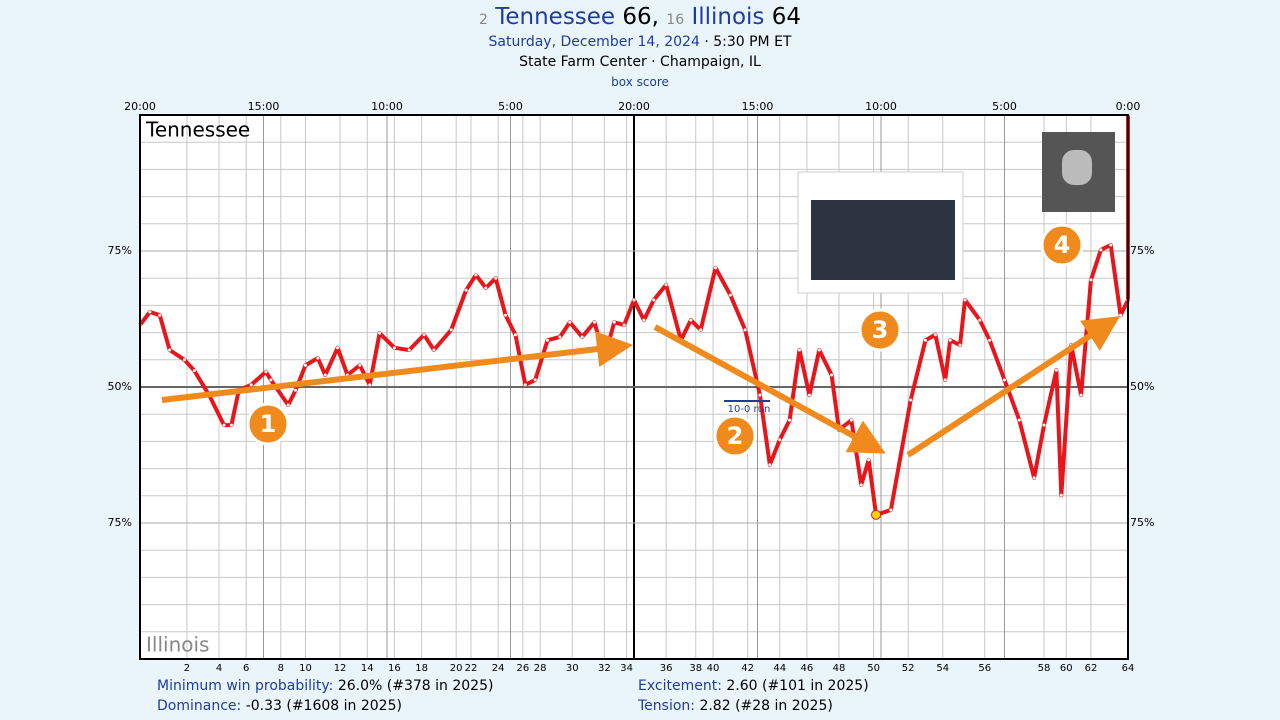  What do you see at coordinates (604, 668) in the screenshot?
I see `x-tick-label: 32` at bounding box center [604, 668].